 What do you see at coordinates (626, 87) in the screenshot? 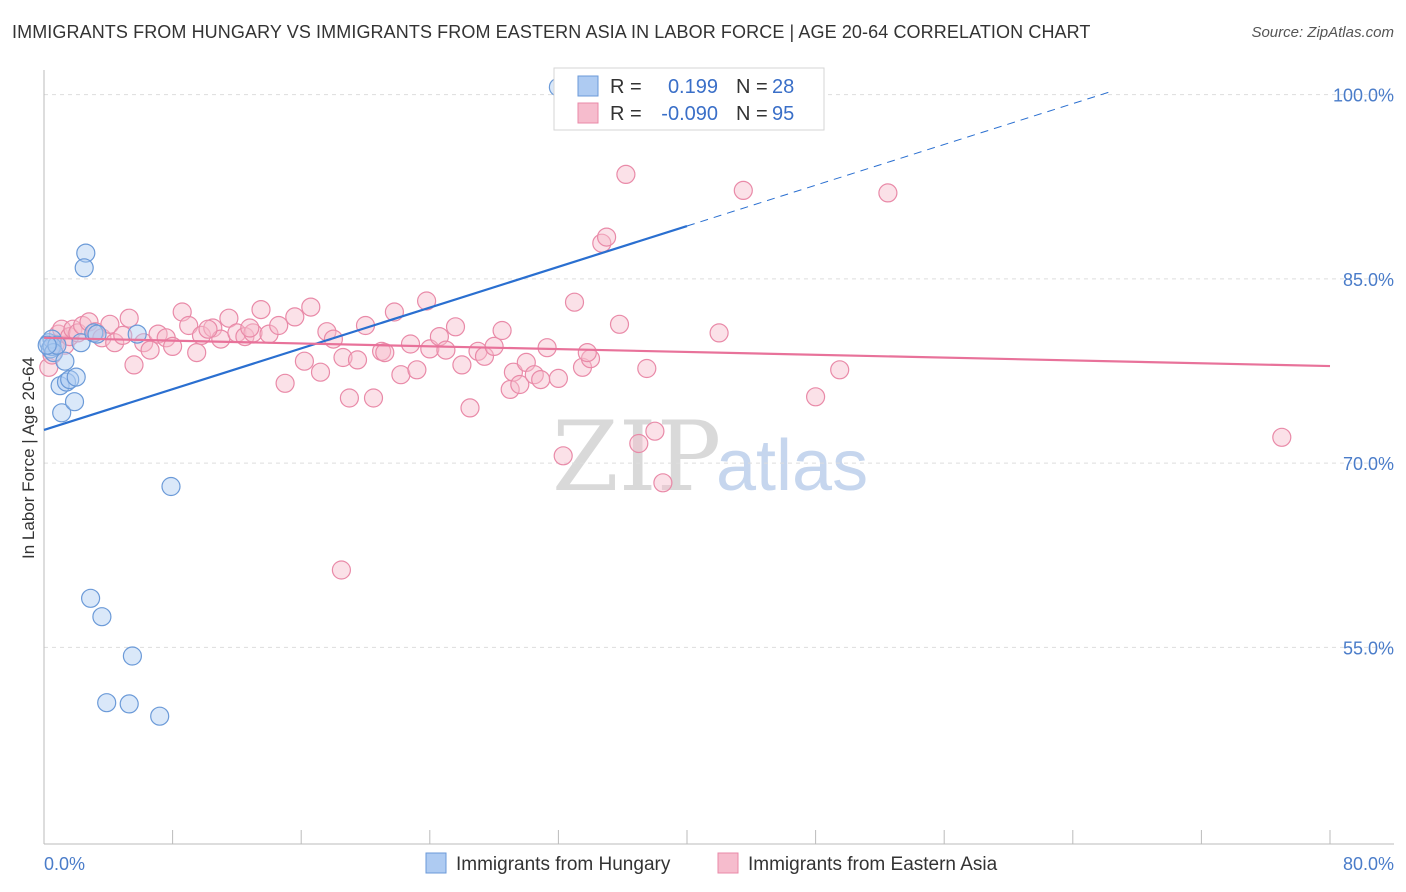
I see `legend-r-label-hungary: R =` at bounding box center [626, 87].